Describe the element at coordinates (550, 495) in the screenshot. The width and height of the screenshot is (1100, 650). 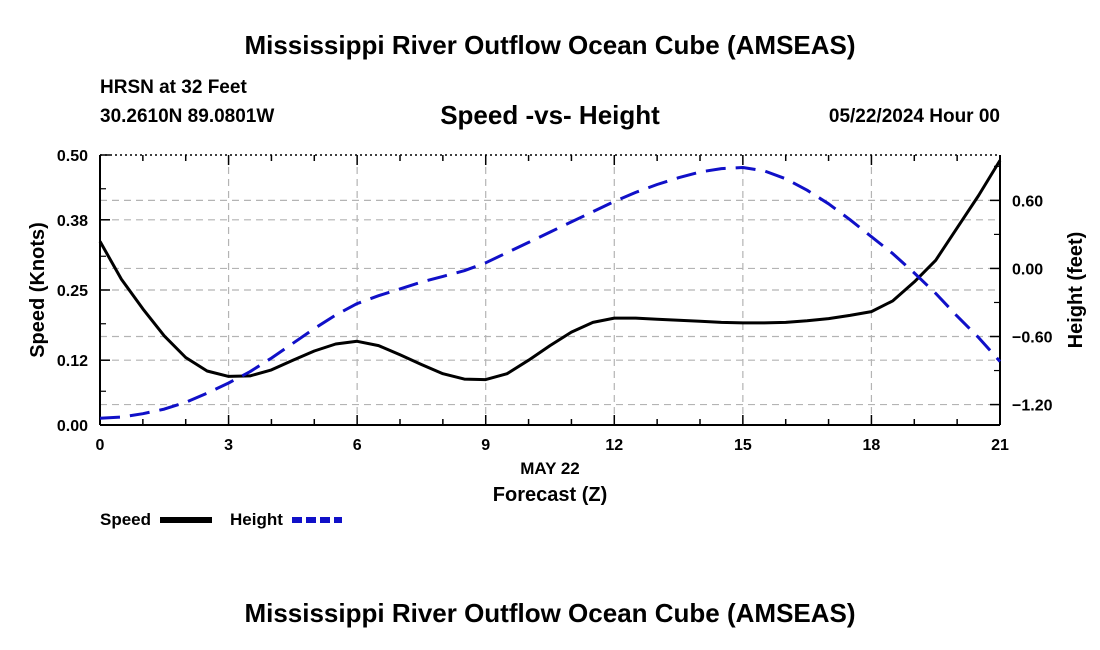
I see `x-axis-label: Forecast (Z)` at that location.